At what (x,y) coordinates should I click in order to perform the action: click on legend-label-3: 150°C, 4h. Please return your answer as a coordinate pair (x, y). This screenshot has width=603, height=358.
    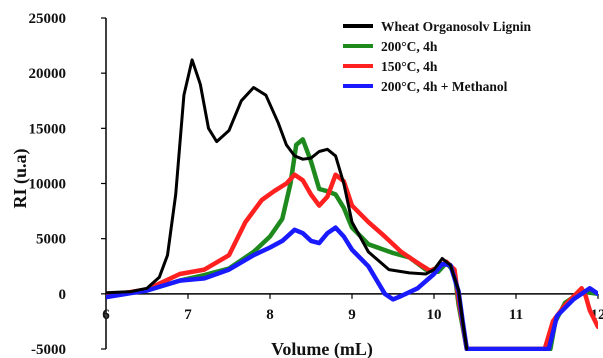
    Looking at the image, I should click on (409, 66).